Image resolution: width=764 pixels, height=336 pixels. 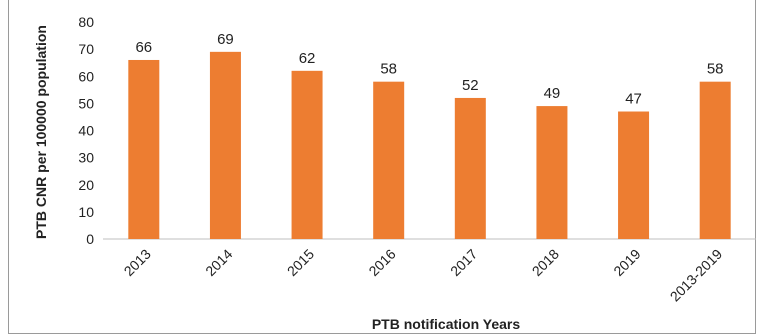 I want to click on y-tick-label: 80, so click(x=86, y=22).